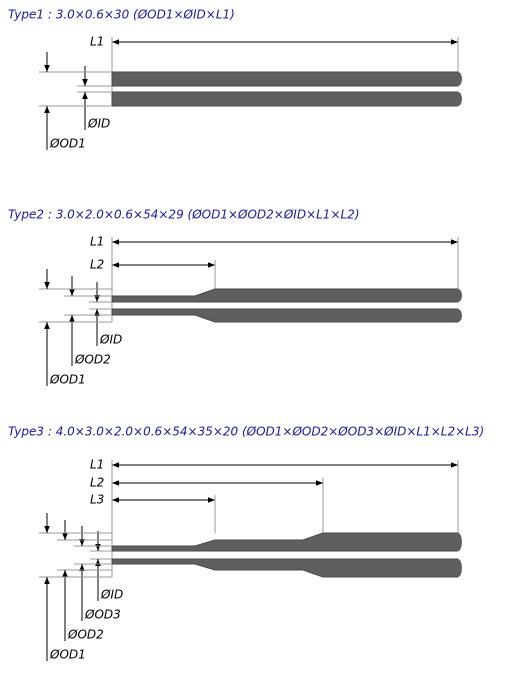  Describe the element at coordinates (97, 500) in the screenshot. I see `length-label: L3` at that location.